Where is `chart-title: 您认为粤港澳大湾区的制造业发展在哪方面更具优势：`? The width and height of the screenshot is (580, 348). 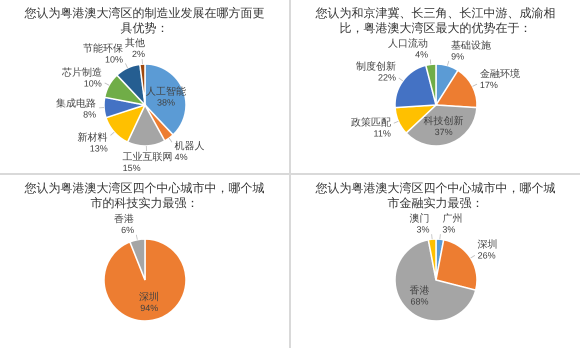
chart-title: 您认为粤港澳大湾区的制造业发展在哪方面更具优势： is located at coordinates (145, 21).